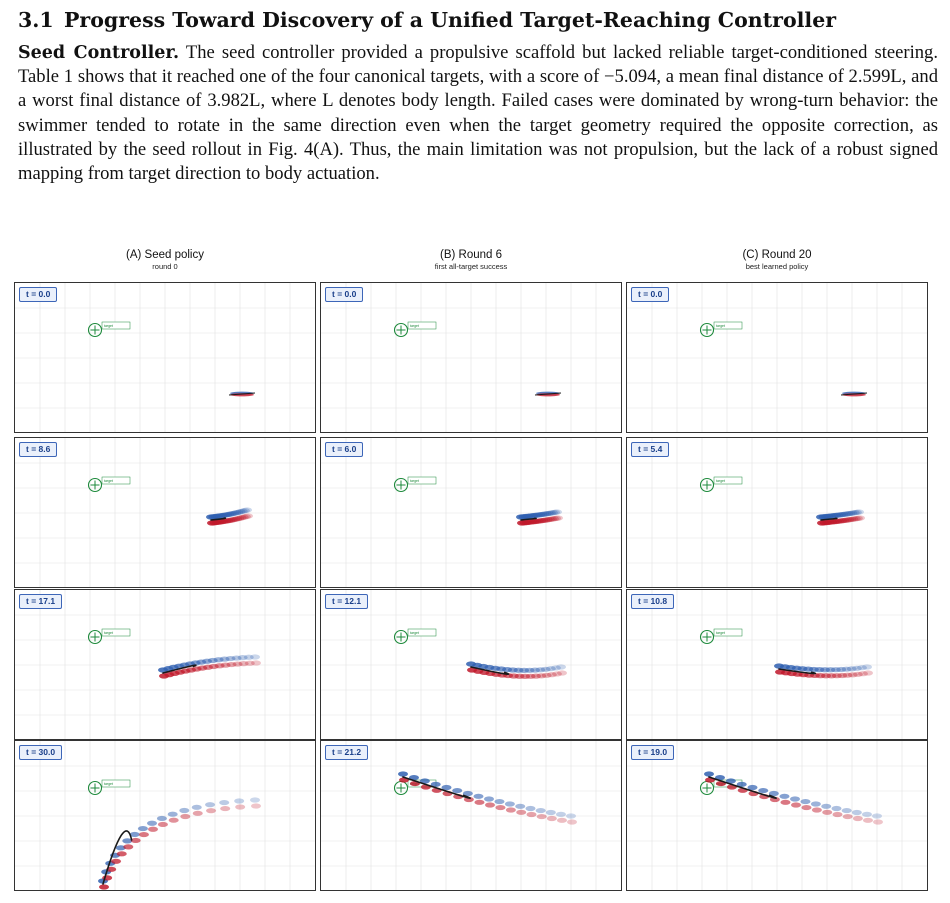 The image size is (950, 903). What do you see at coordinates (347, 752) in the screenshot?
I see `time-badge: t = 21.2` at bounding box center [347, 752].